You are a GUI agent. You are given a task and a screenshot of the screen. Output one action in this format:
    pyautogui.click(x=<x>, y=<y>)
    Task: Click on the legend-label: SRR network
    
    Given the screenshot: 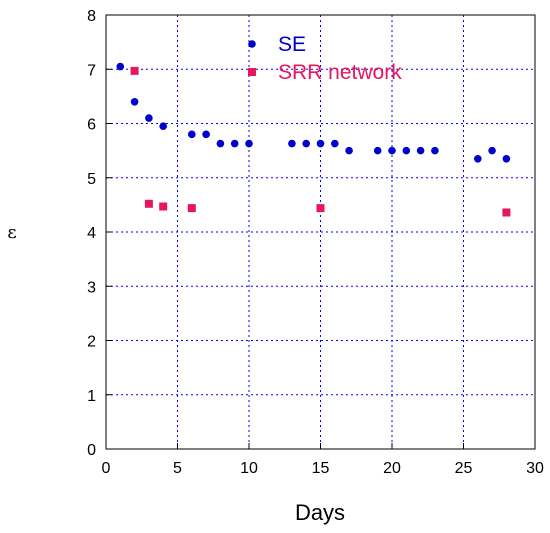 What is the action you would take?
    pyautogui.click(x=340, y=72)
    